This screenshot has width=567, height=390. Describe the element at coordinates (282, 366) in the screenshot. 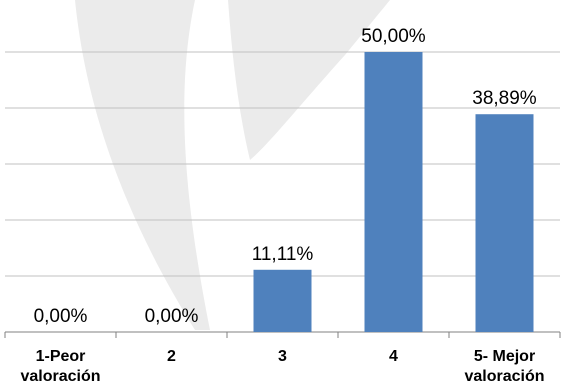

I see `category-labels: 1-Peor valoración 2 3 4 5- Mejor valoración` at that location.